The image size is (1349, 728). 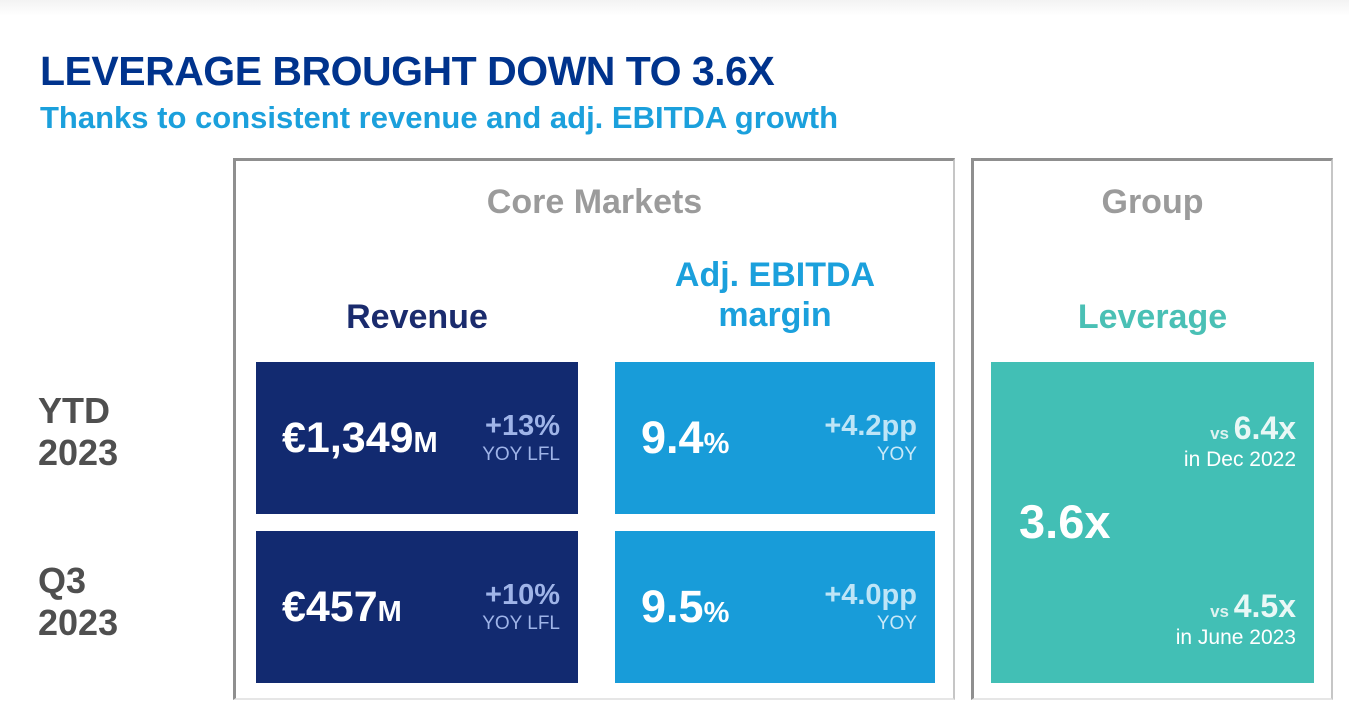 I want to click on revenue-q3-box: €457M +10% YOY LFL, so click(x=417, y=607).